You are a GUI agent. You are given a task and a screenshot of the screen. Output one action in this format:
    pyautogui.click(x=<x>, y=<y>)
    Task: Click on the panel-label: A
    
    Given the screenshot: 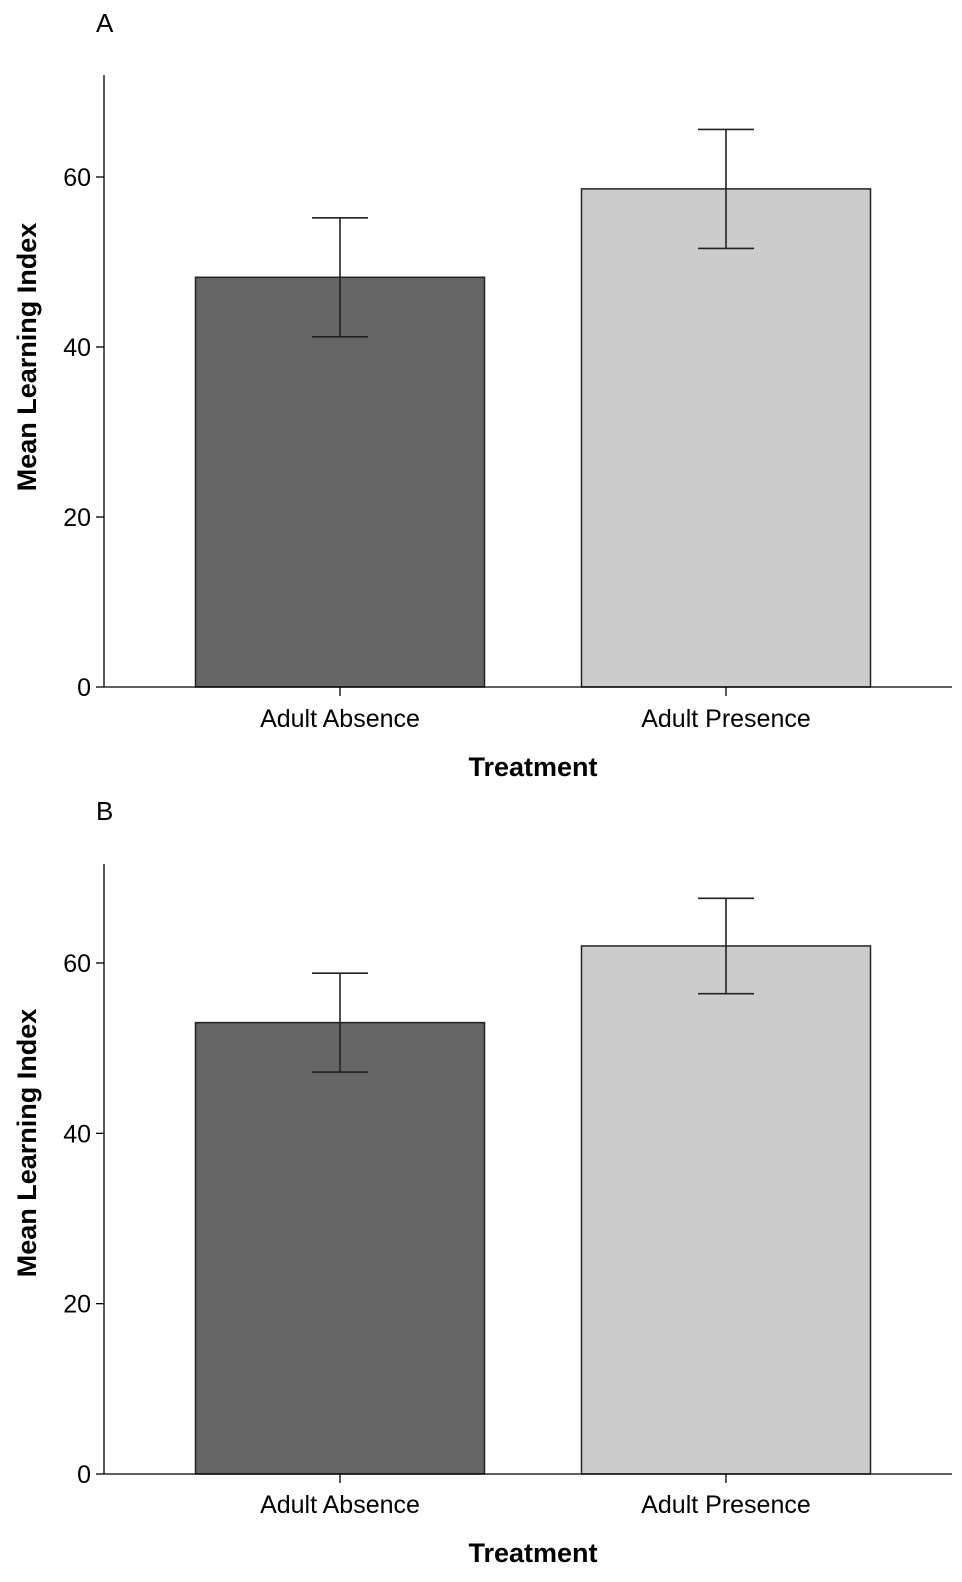 What is the action you would take?
    pyautogui.click(x=105, y=23)
    